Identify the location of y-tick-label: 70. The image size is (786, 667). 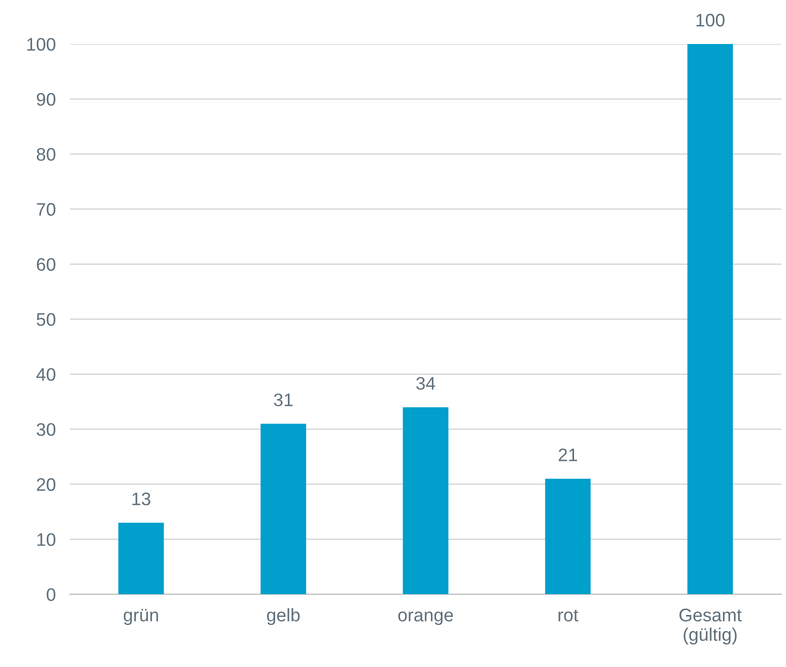
(46, 209).